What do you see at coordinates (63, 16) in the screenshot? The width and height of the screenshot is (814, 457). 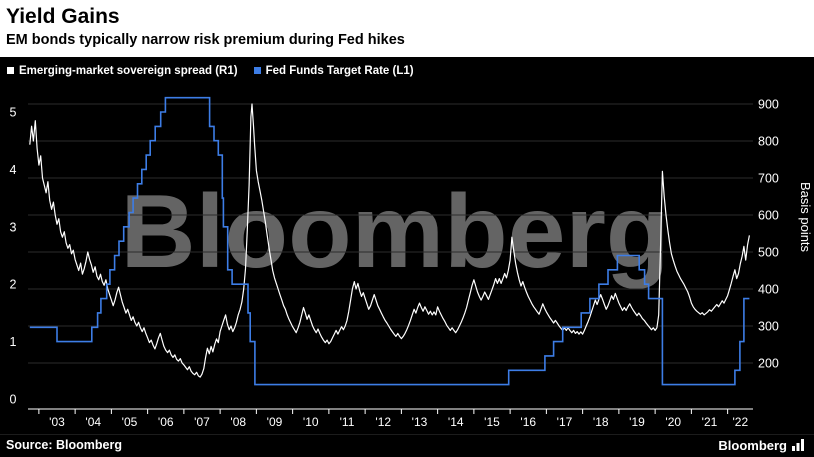 I see `page-title: Yield Gains` at bounding box center [63, 16].